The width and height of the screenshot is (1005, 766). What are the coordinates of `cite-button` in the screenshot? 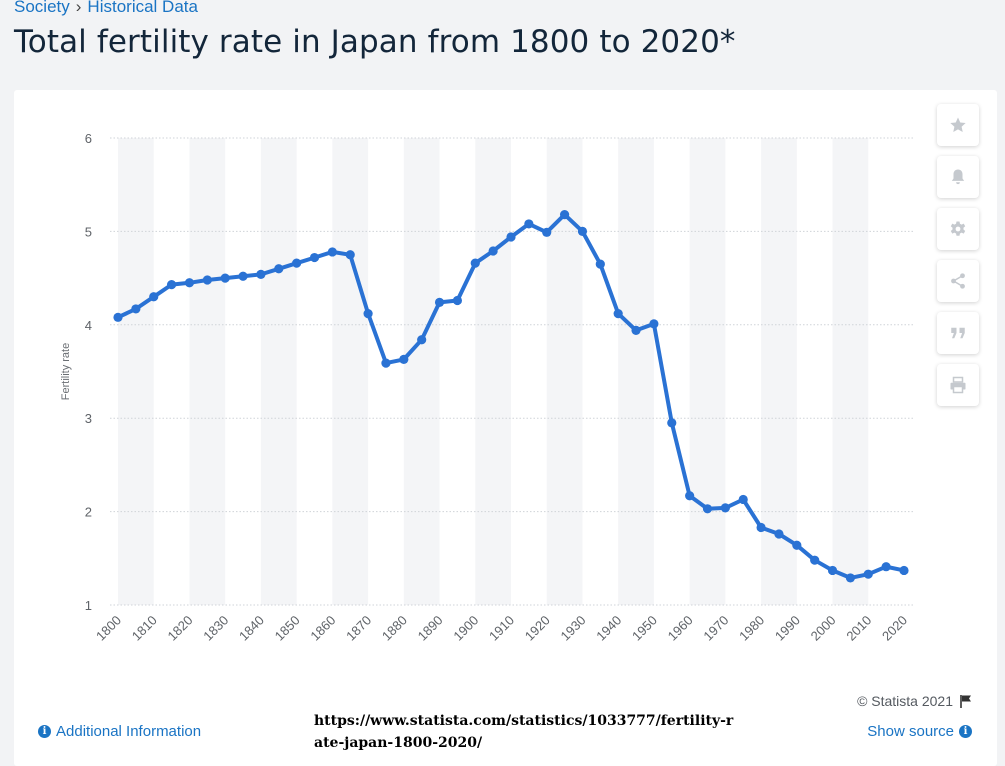 It's located at (958, 333).